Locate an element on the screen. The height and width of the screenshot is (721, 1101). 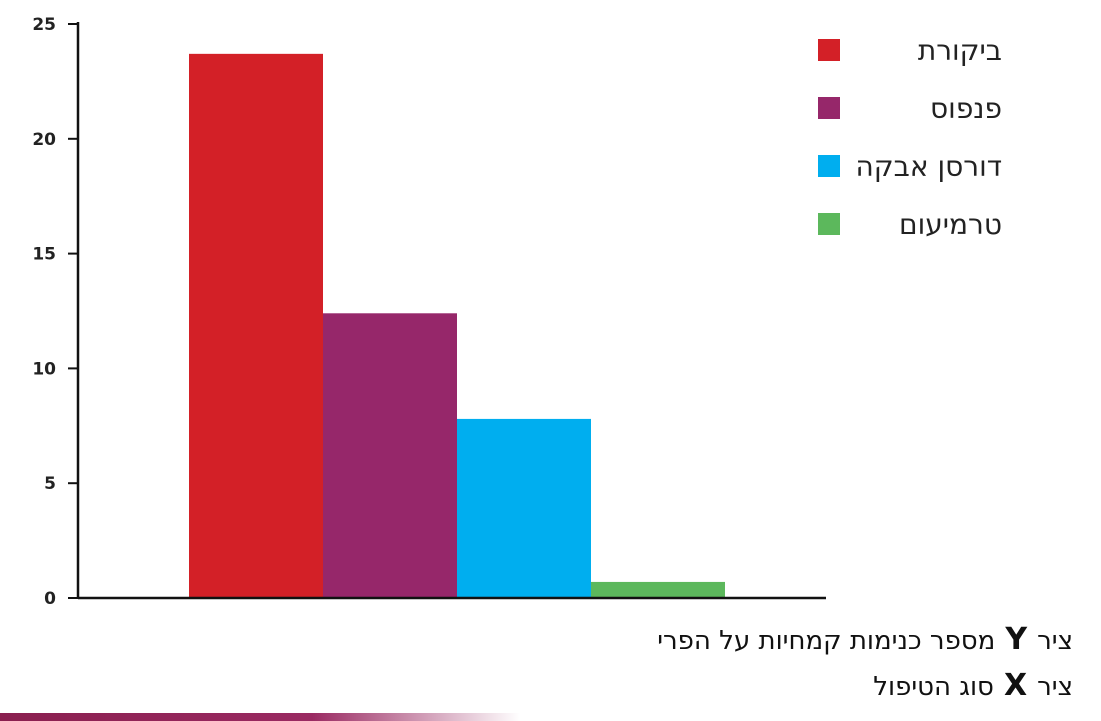
y-axis-note: ציר Y מספר כנימות קמחיות על הפרי is located at coordinates (865, 639).